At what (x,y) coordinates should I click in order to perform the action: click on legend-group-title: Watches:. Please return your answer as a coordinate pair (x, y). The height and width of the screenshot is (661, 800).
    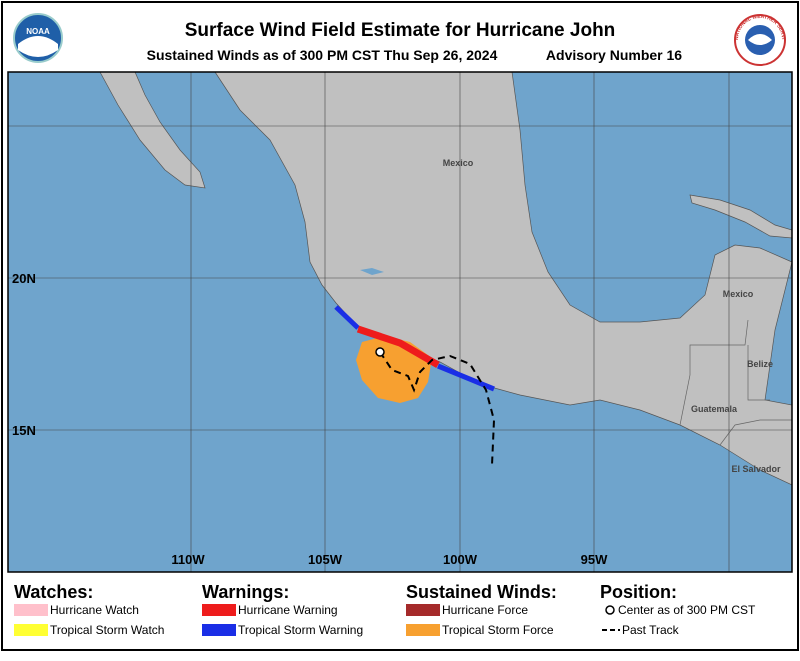
    Looking at the image, I should click on (53, 592).